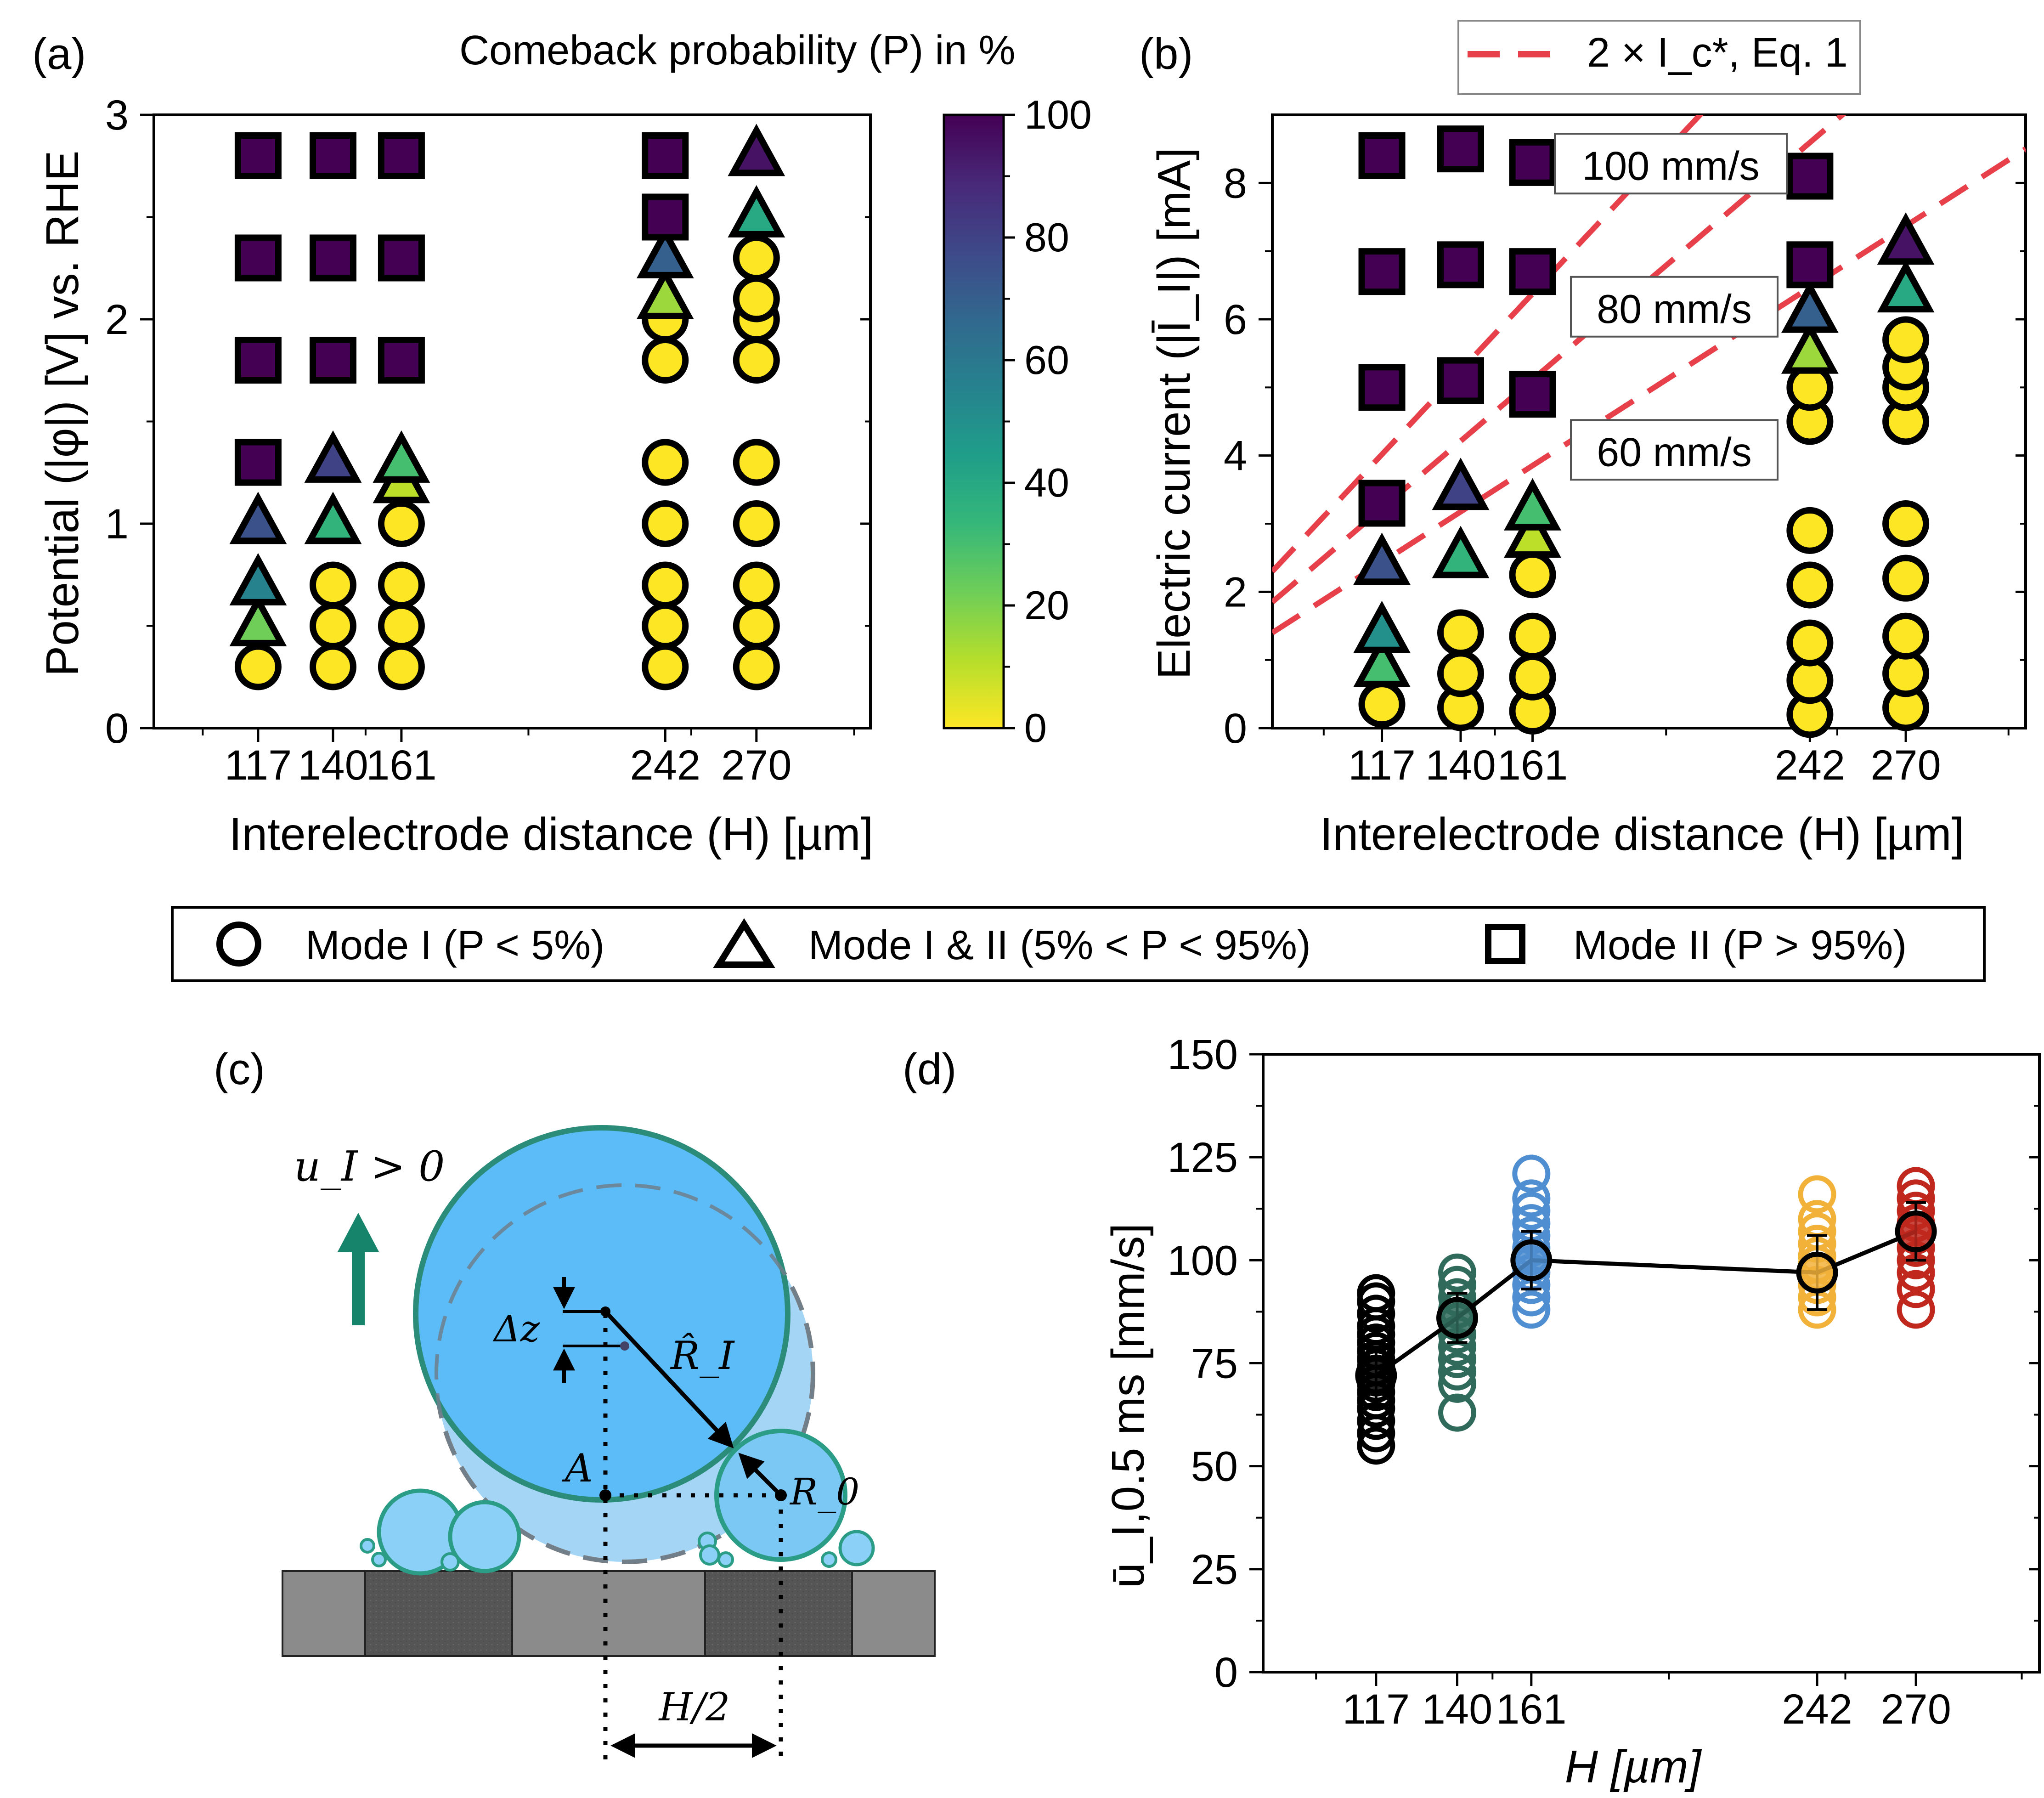 The image size is (2044, 1798). I want to click on ylabel-a: Potential (|φ|) [V] vs. RHE, so click(62, 414).